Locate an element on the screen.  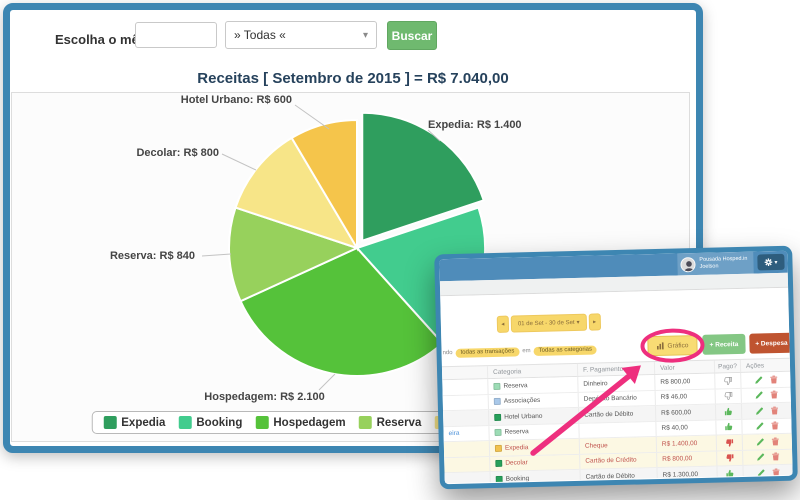
legend-item-hospedagem: Hospedagem is located at coordinates (300, 422).